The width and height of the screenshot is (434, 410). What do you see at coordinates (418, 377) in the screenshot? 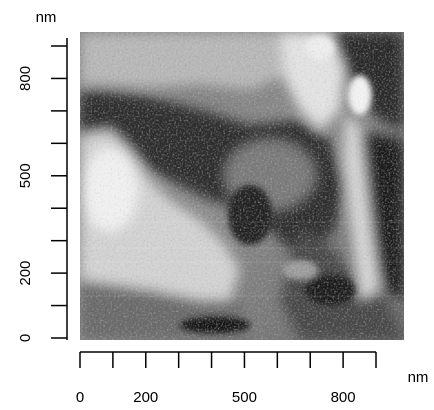
I see `x-axis-unit: nm` at bounding box center [418, 377].